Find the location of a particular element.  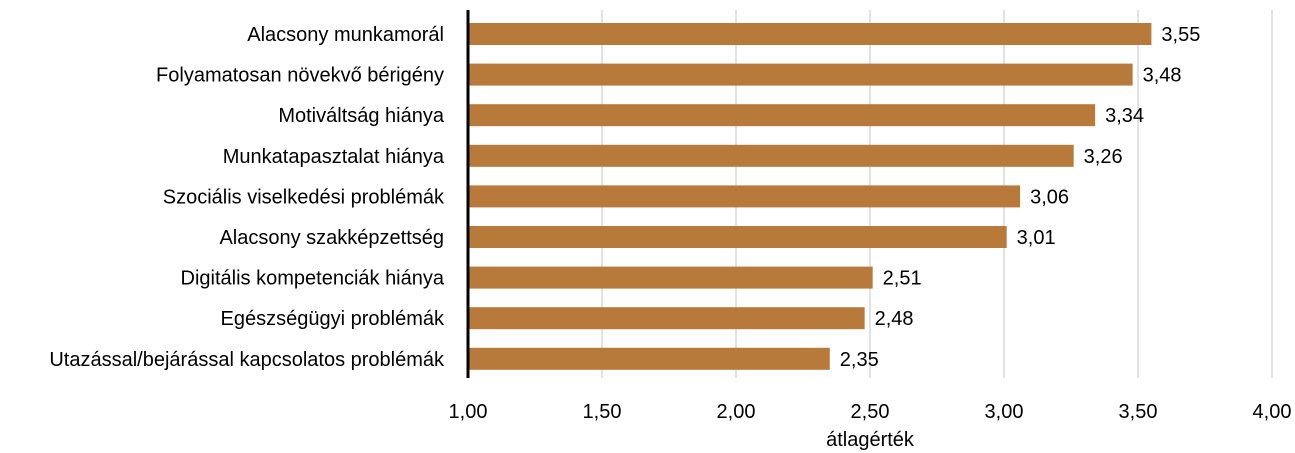

value-label: 3,34 is located at coordinates (1124, 116).